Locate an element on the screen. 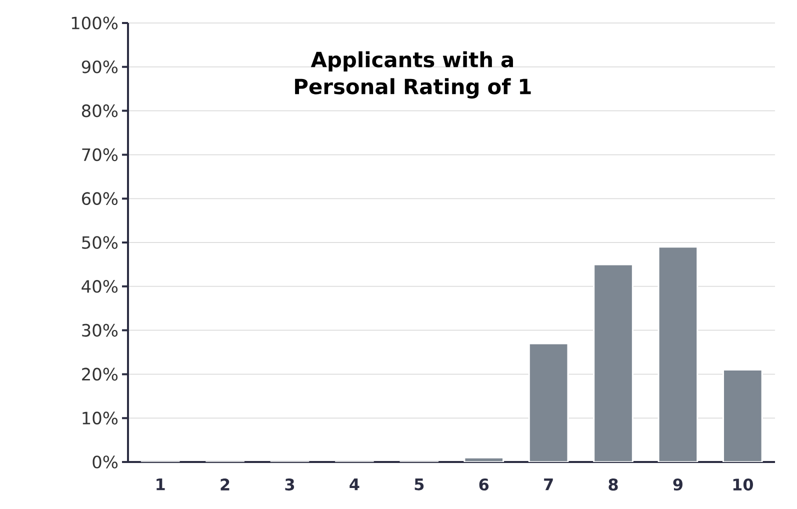  y-tick-label: 20% is located at coordinates (100, 374).